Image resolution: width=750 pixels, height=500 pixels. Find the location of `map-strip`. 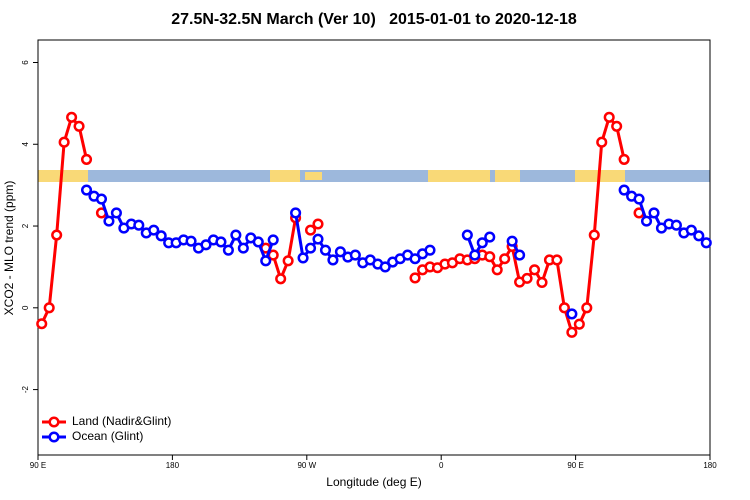

map-strip is located at coordinates (374, 176).